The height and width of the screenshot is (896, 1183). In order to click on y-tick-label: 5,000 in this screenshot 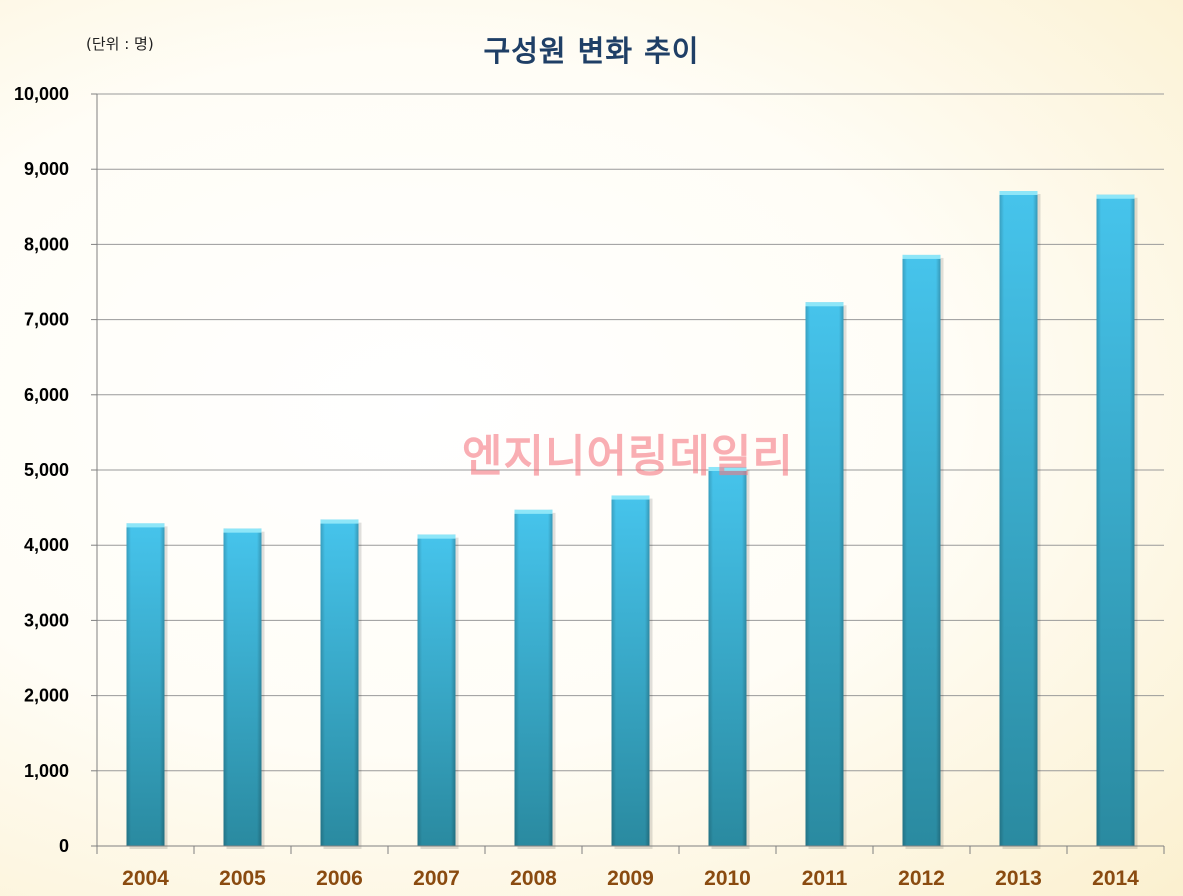, I will do `click(46, 470)`.